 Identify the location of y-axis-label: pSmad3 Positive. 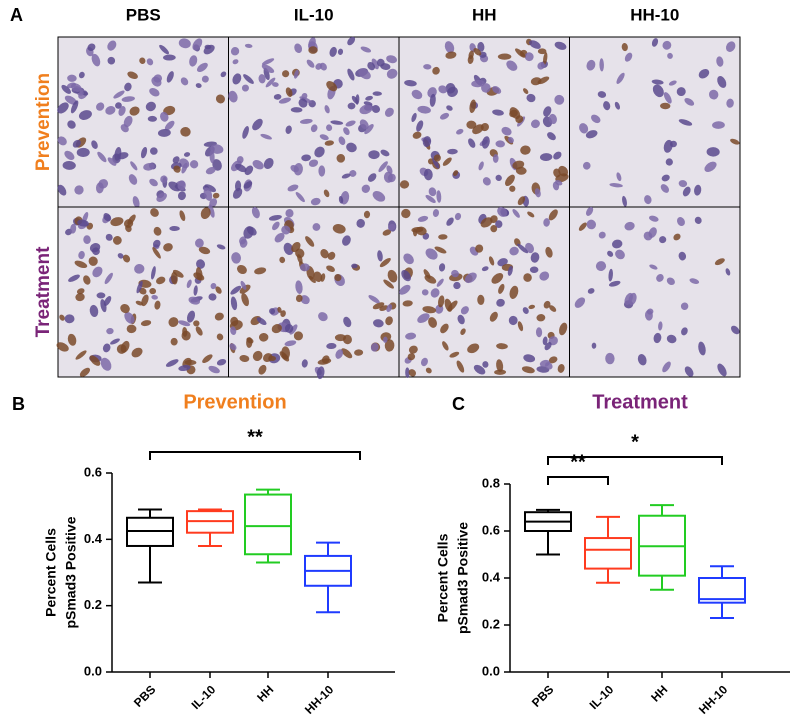
(71, 572).